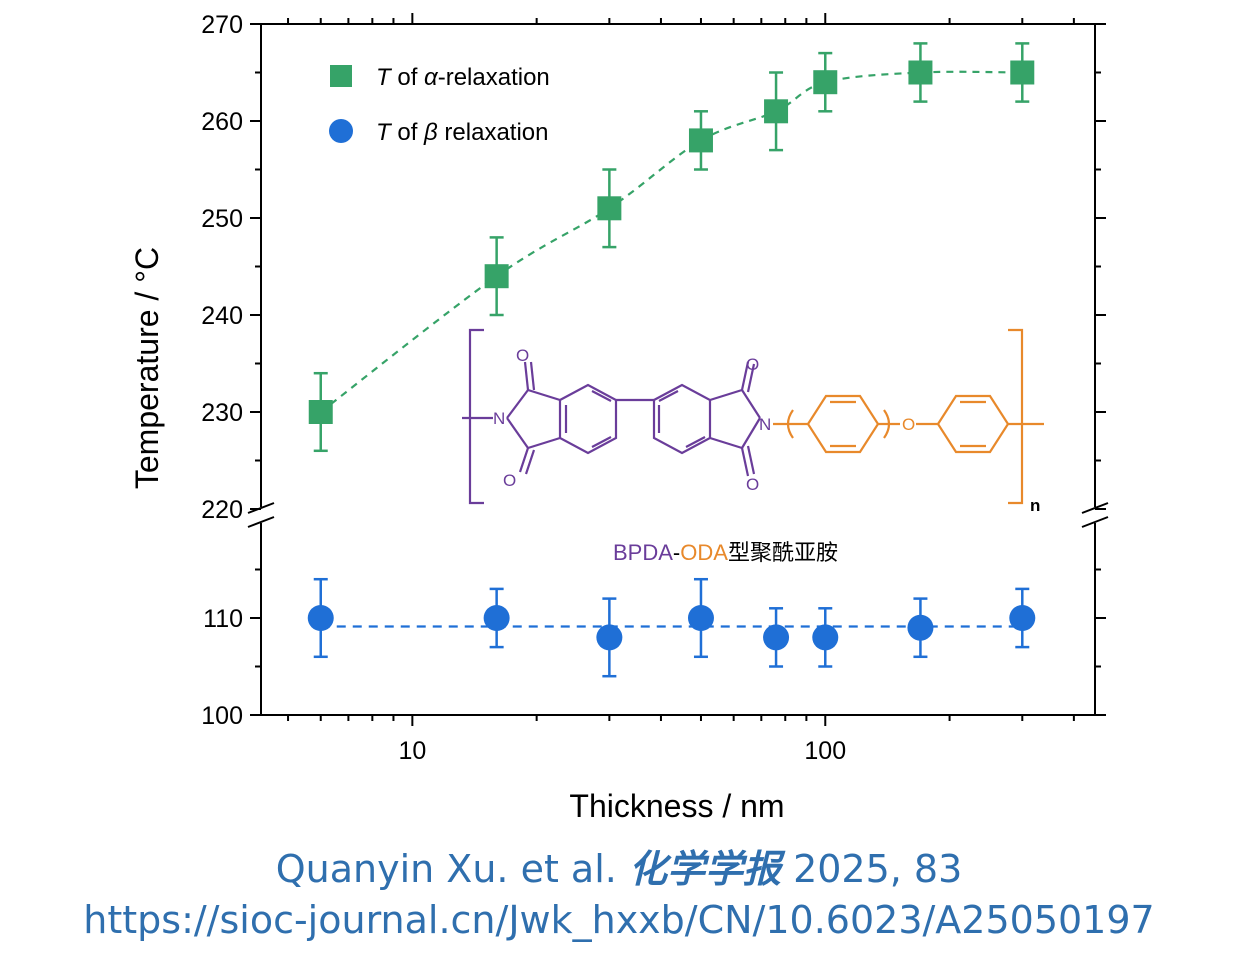 Image resolution: width=1238 pixels, height=975 pixels. Describe the element at coordinates (619, 865) in the screenshot. I see `citation-line: Quanyin Xu. et al. 化学学报 2025, 83` at that location.